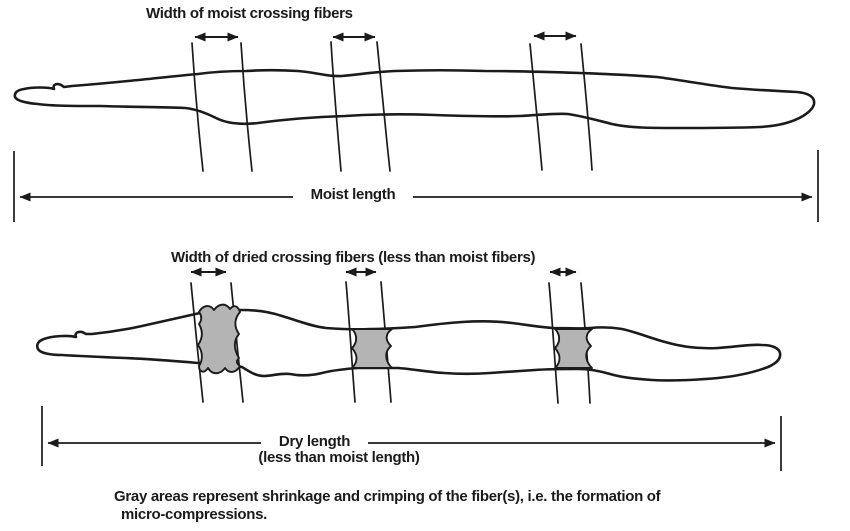  Describe the element at coordinates (411, 438) in the screenshot. I see `dry-length-dimension` at that location.